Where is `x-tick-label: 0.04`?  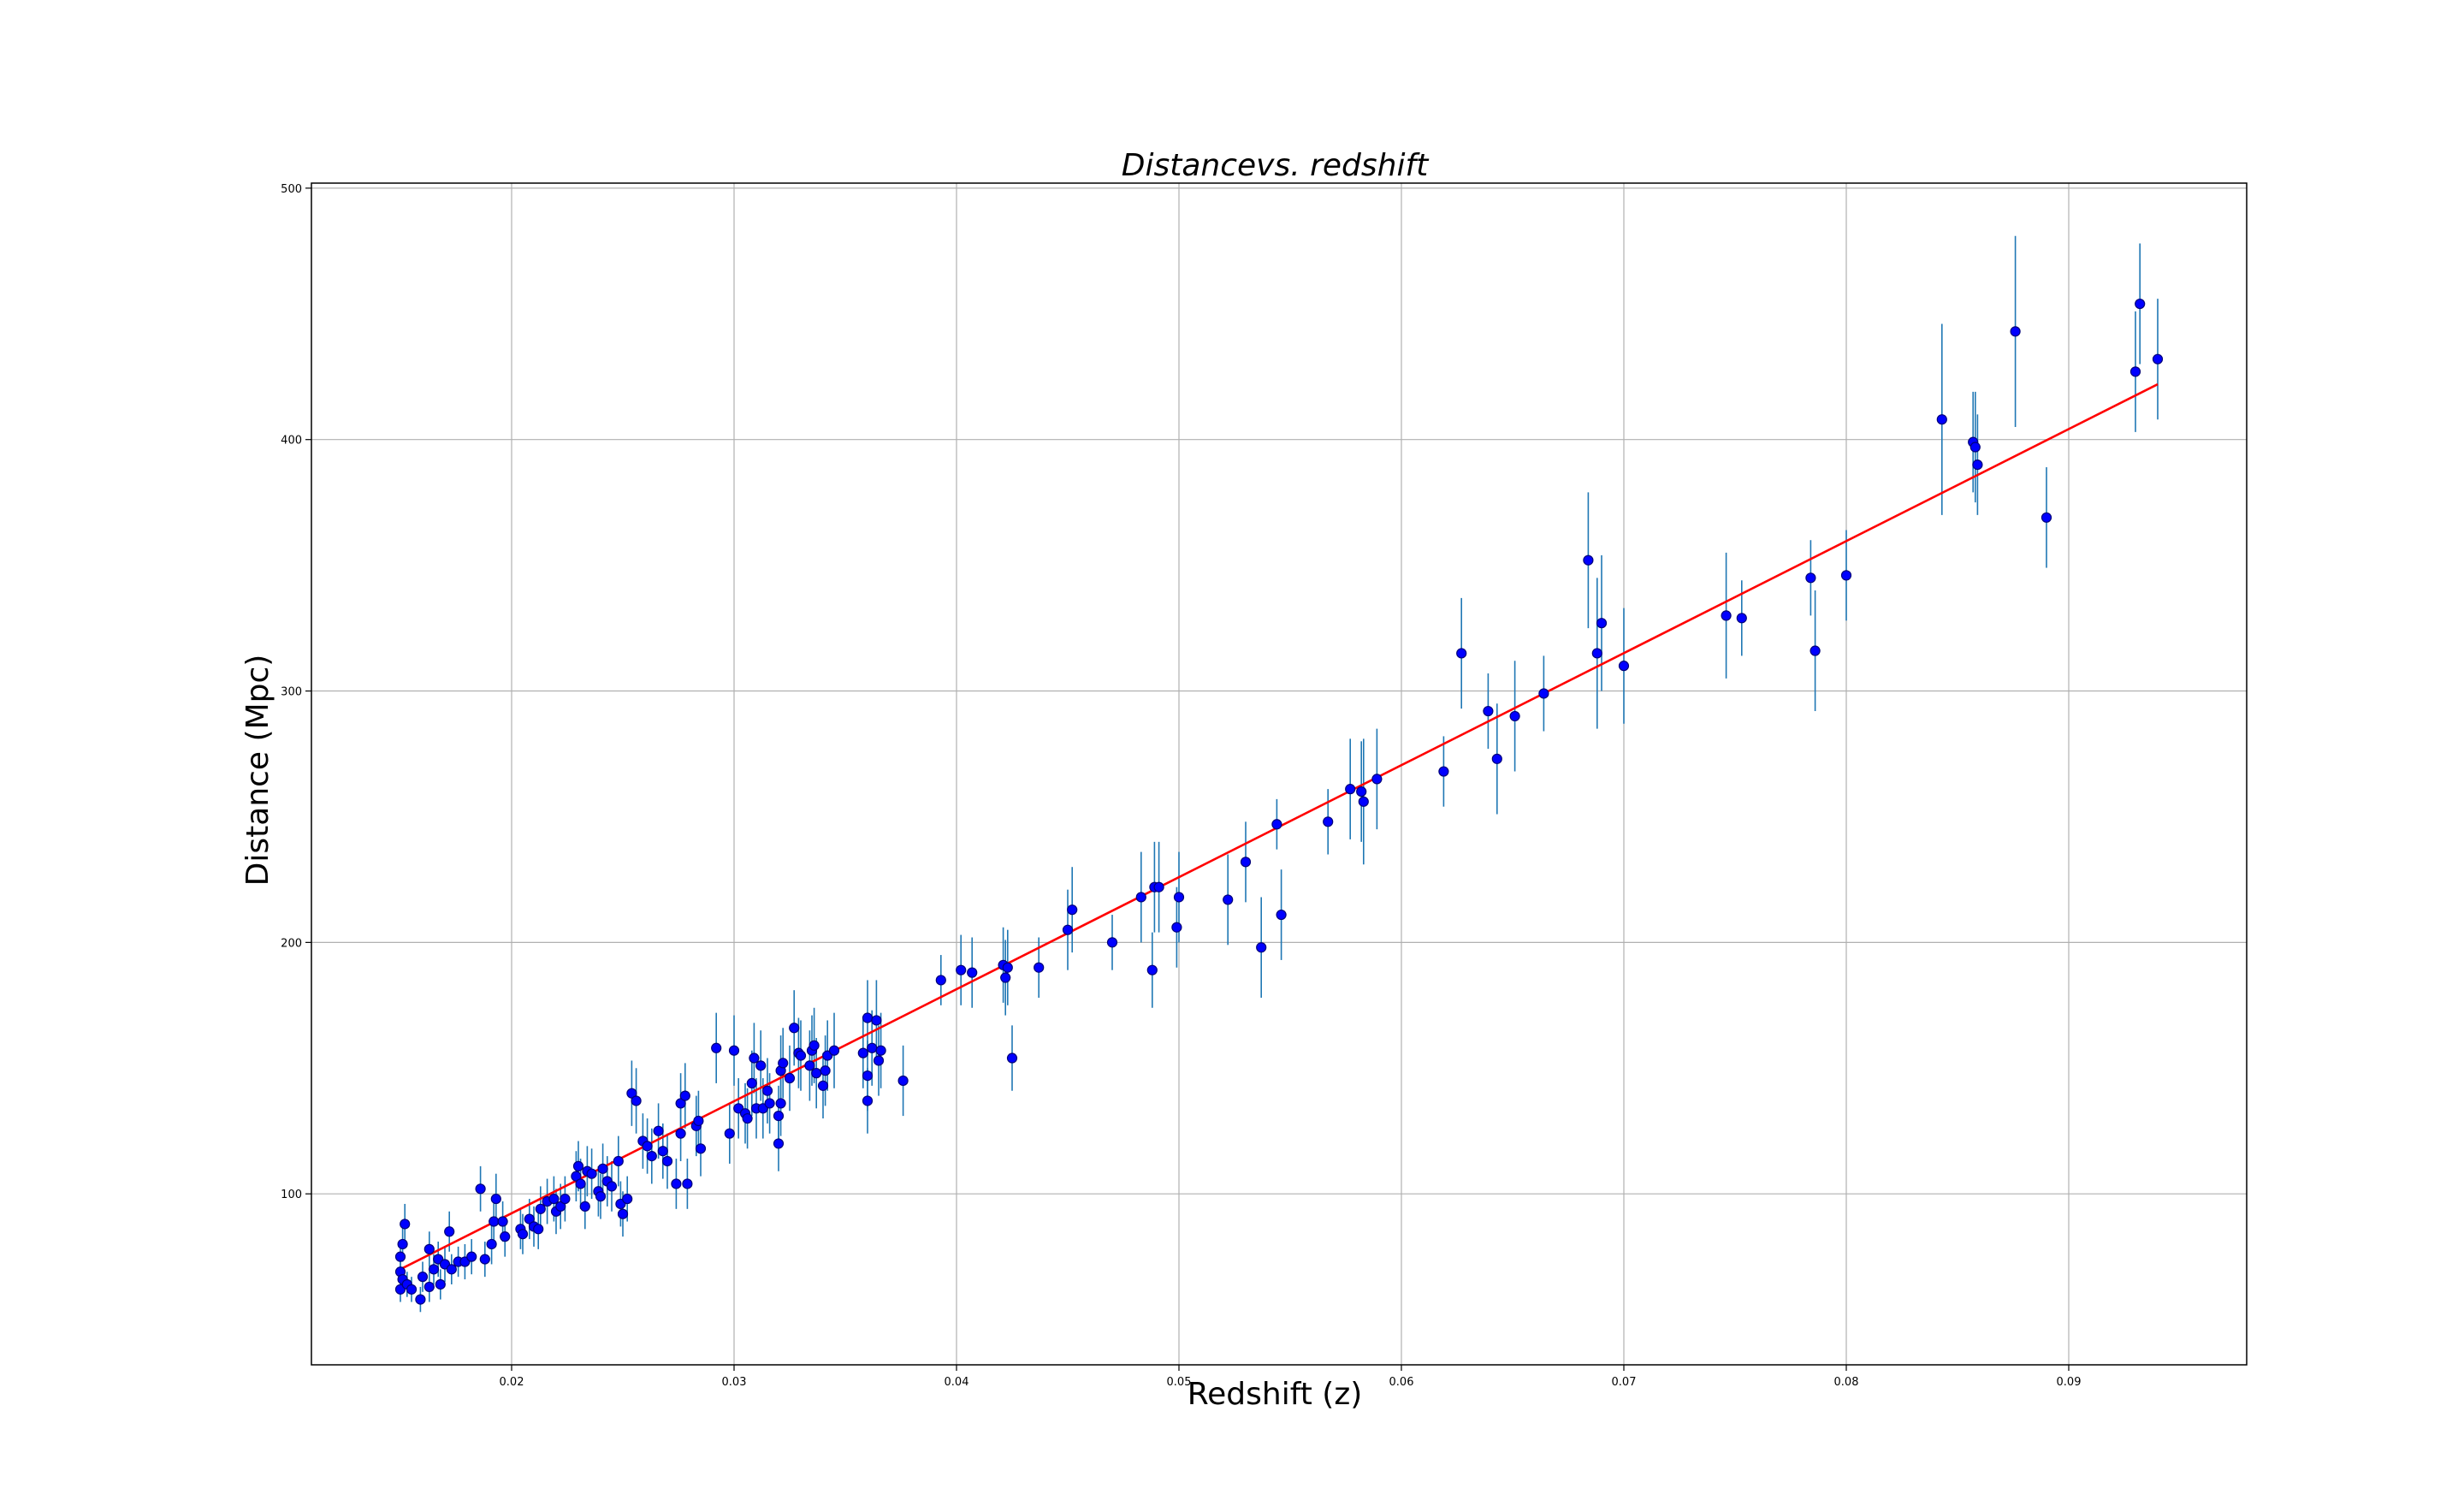 x-tick-label: 0.04 is located at coordinates (957, 1382).